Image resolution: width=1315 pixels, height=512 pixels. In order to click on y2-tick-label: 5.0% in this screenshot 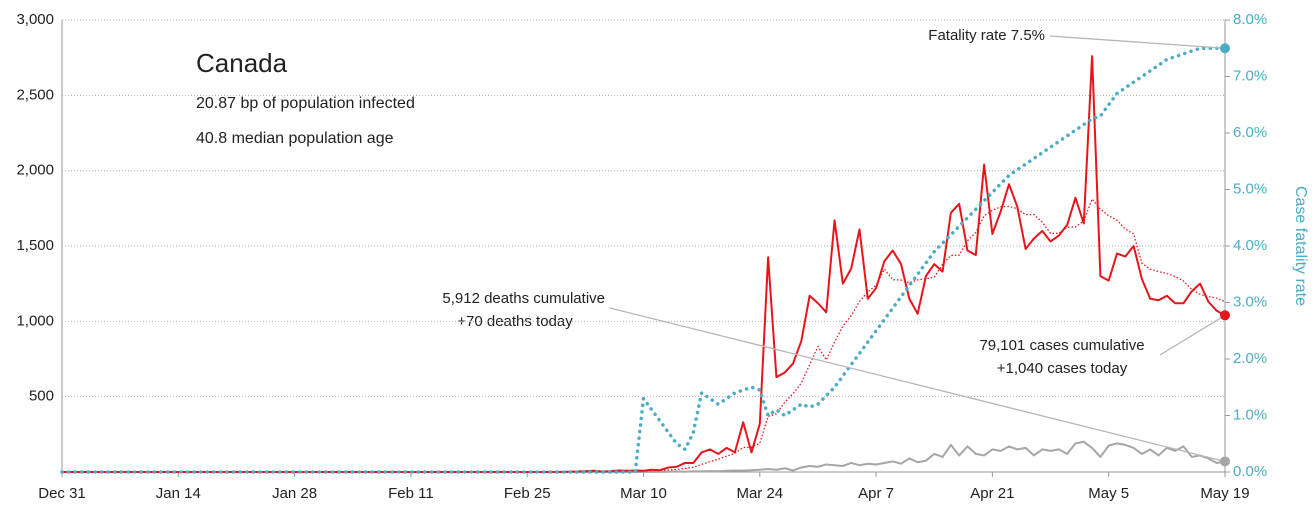, I will do `click(1250, 188)`.